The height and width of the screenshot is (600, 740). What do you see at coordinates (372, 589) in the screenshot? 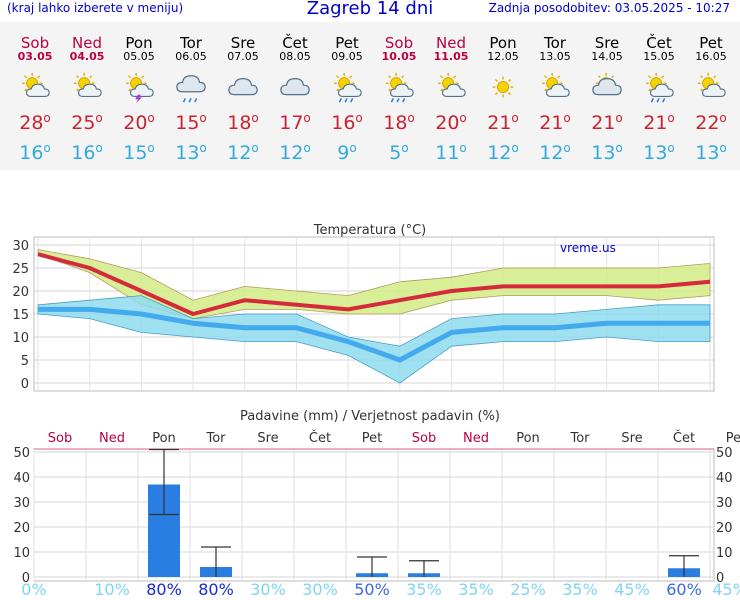
I see `precip-probability: 50%` at bounding box center [372, 589].